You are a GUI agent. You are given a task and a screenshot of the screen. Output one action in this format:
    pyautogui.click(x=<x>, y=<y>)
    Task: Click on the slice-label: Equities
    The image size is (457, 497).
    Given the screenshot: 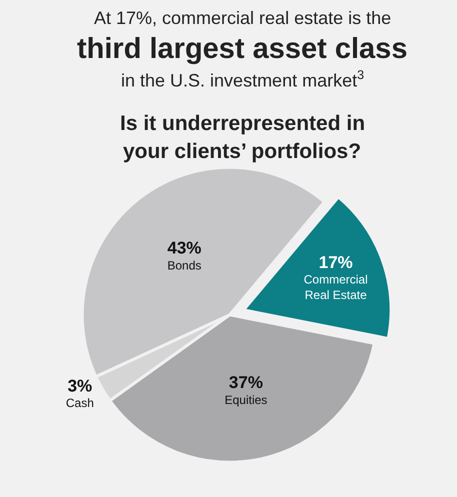 What is the action you would take?
    pyautogui.click(x=246, y=399)
    